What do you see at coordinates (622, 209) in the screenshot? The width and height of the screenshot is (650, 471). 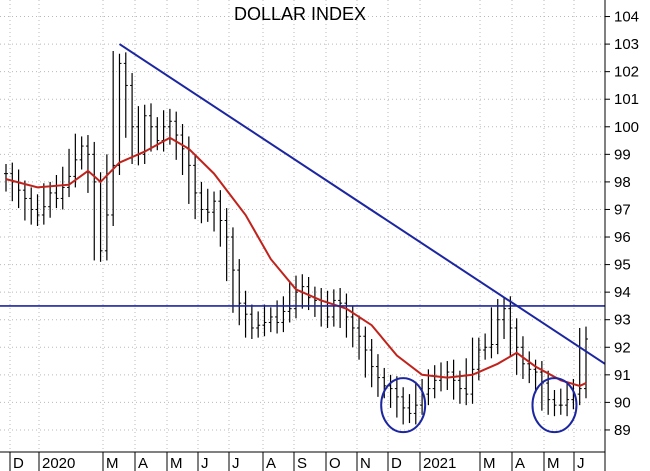 I see `y-tick-label: 97` at bounding box center [622, 209].